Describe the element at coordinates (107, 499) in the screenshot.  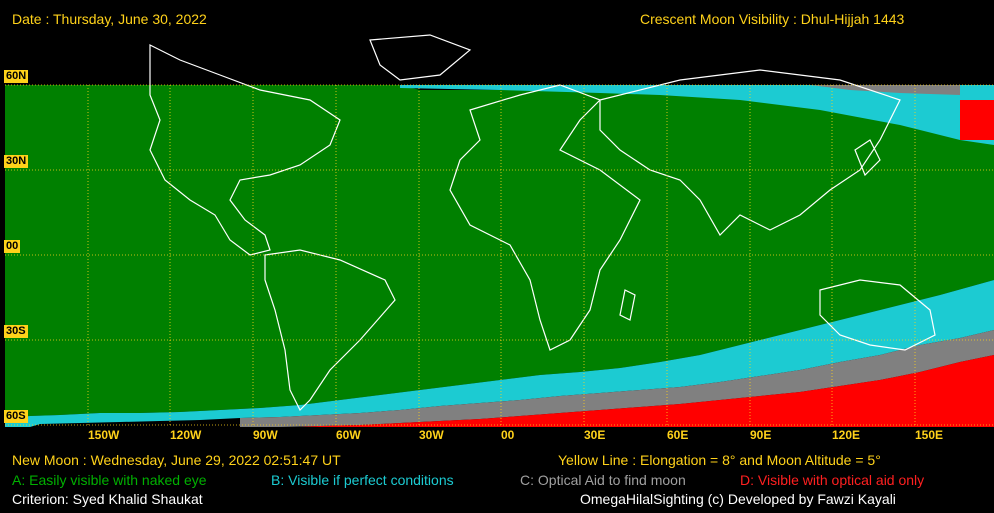
I see `criterion-label: Criterion: Syed Khalid Shaukat` at that location.